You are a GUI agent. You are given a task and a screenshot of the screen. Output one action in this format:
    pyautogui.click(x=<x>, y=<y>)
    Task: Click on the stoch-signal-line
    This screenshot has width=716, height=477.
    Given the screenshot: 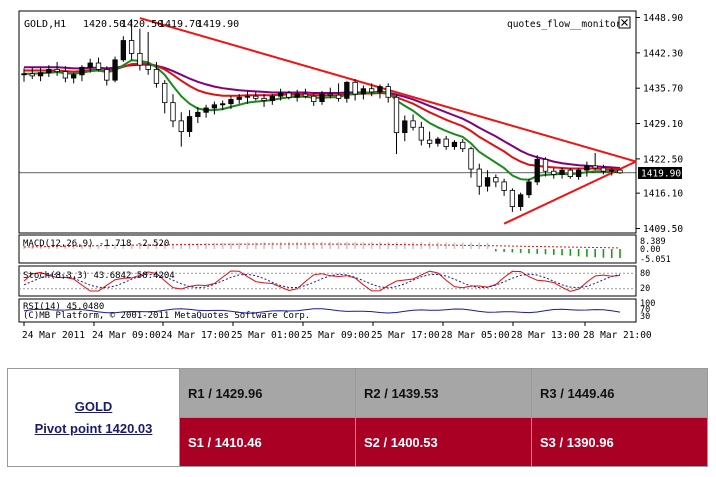 What is the action you would take?
    pyautogui.click(x=322, y=281)
    